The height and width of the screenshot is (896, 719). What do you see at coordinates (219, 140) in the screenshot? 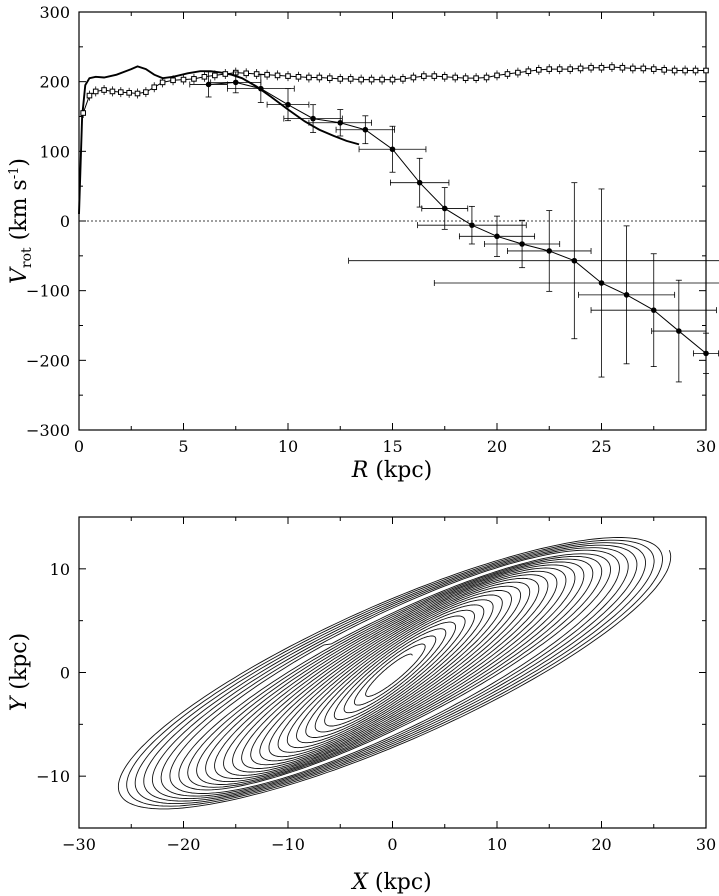
I see `series-thick-line` at bounding box center [219, 140].